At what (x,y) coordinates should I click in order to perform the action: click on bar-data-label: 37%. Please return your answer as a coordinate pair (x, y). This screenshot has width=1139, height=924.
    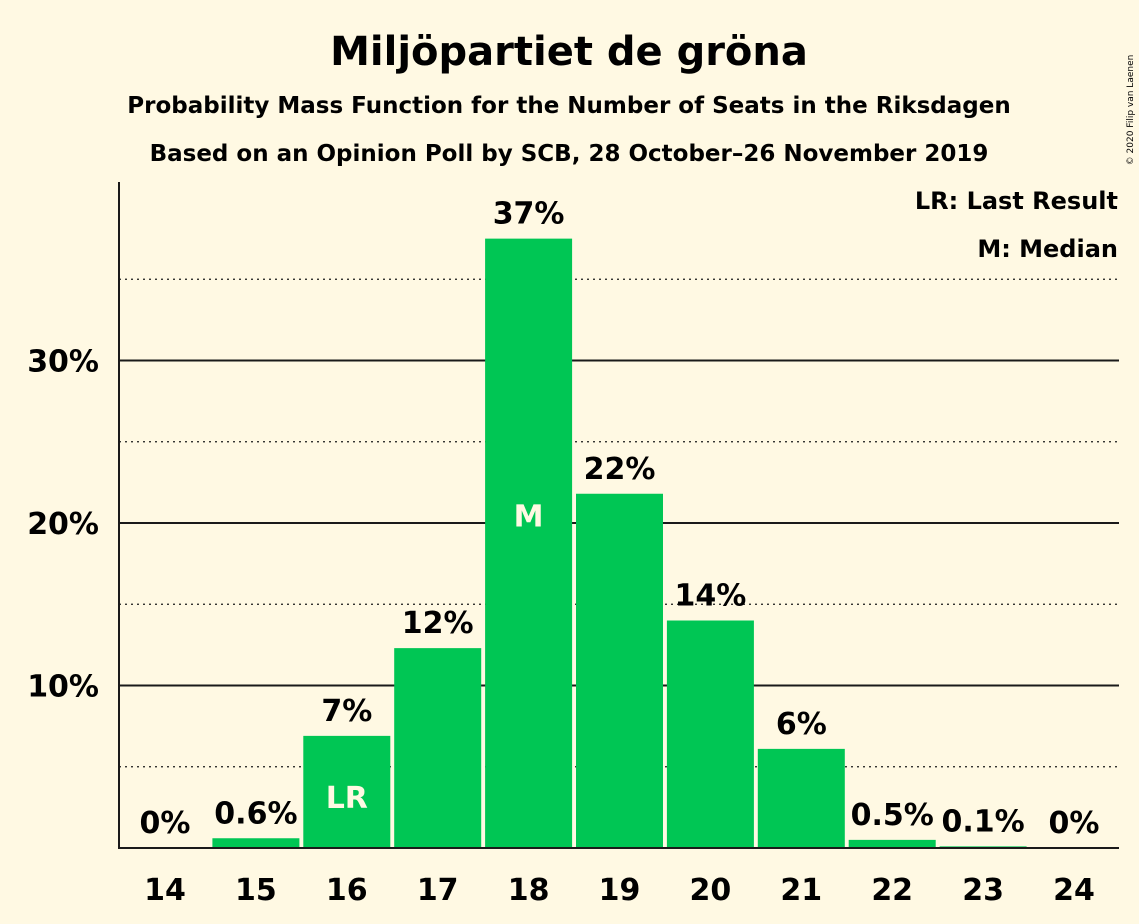
    Looking at the image, I should click on (529, 214).